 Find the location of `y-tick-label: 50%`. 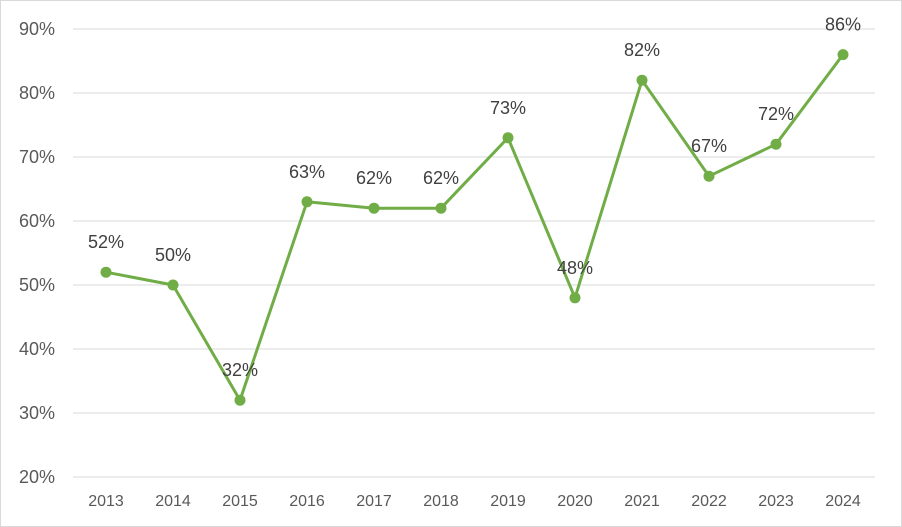

y-tick-label: 50% is located at coordinates (37, 285).